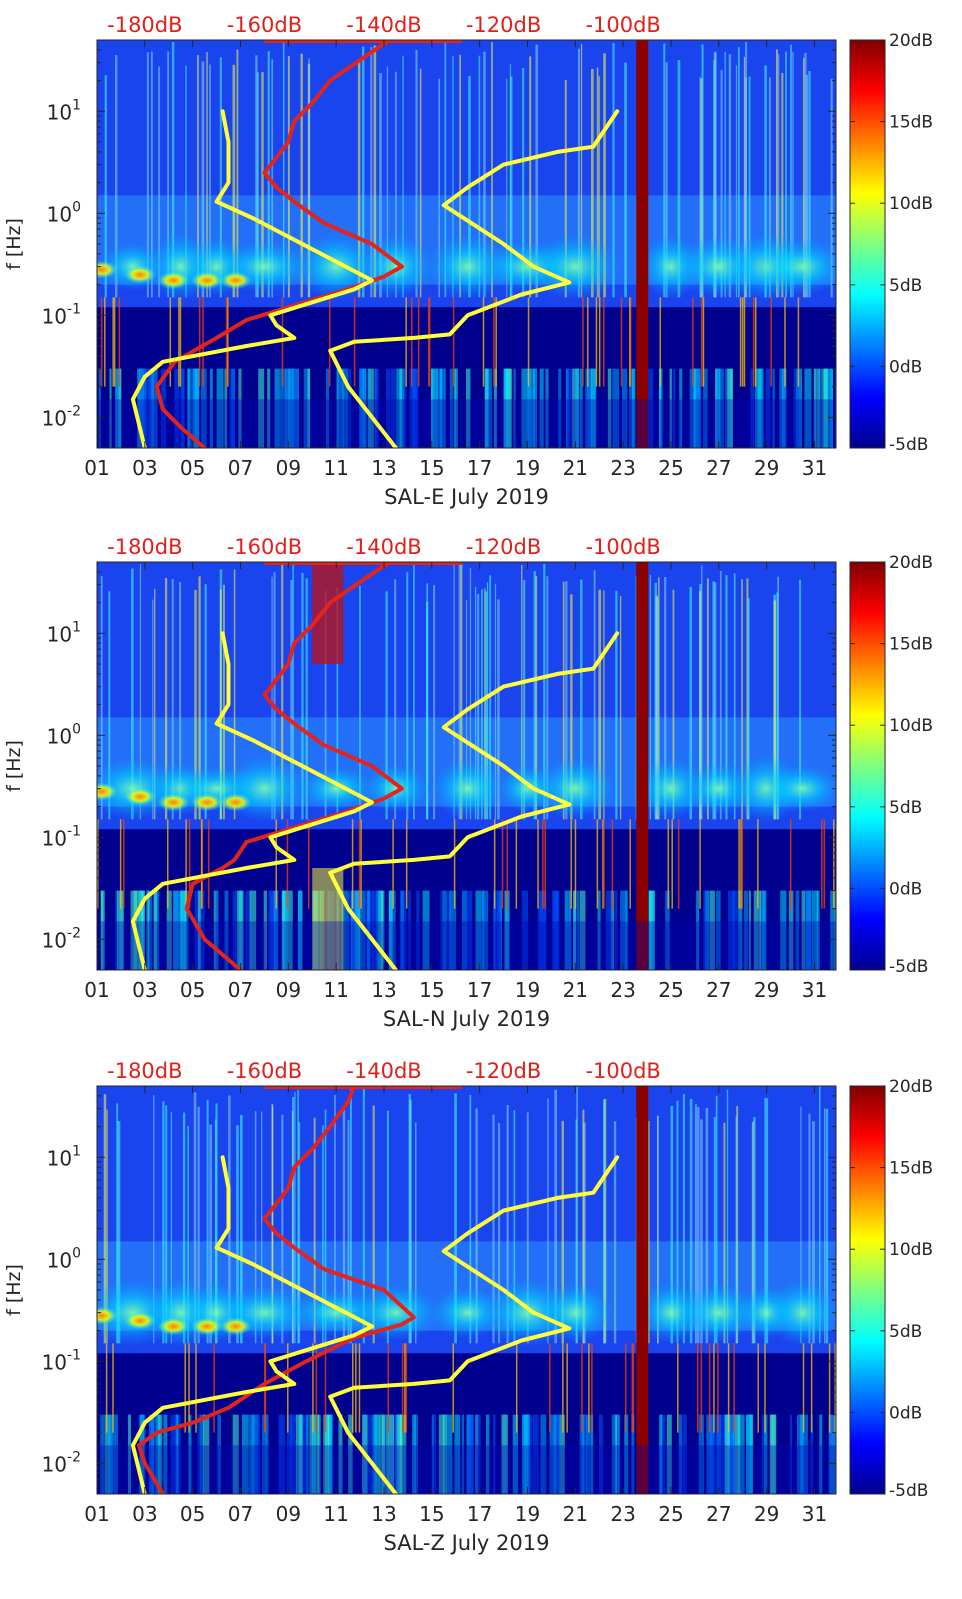  What do you see at coordinates (144, 468) in the screenshot?
I see `x-tick-label: 03` at bounding box center [144, 468].